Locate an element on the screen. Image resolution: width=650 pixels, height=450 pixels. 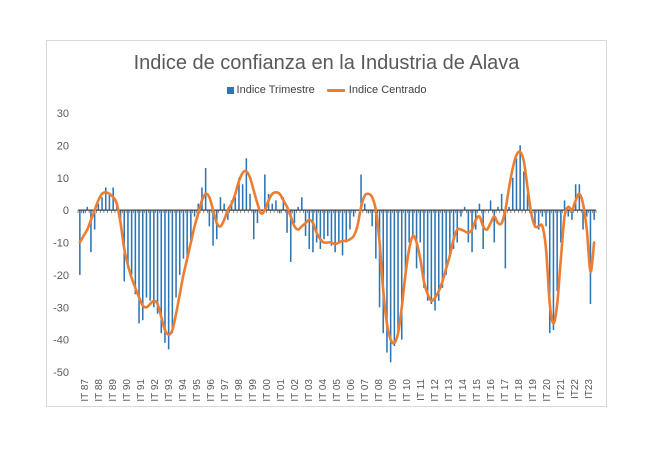
x-tick-label: IT 09 is located at coordinates (393, 390).